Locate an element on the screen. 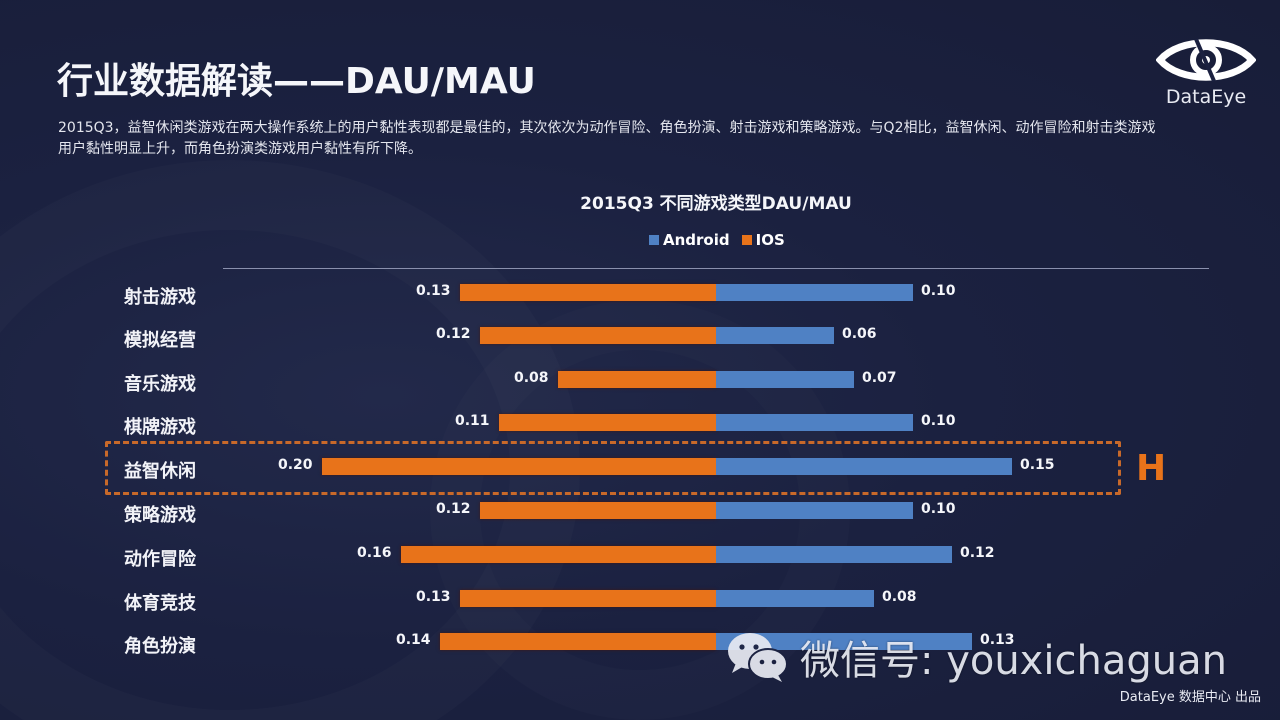  value-label-ios: 0.16 is located at coordinates (374, 553).